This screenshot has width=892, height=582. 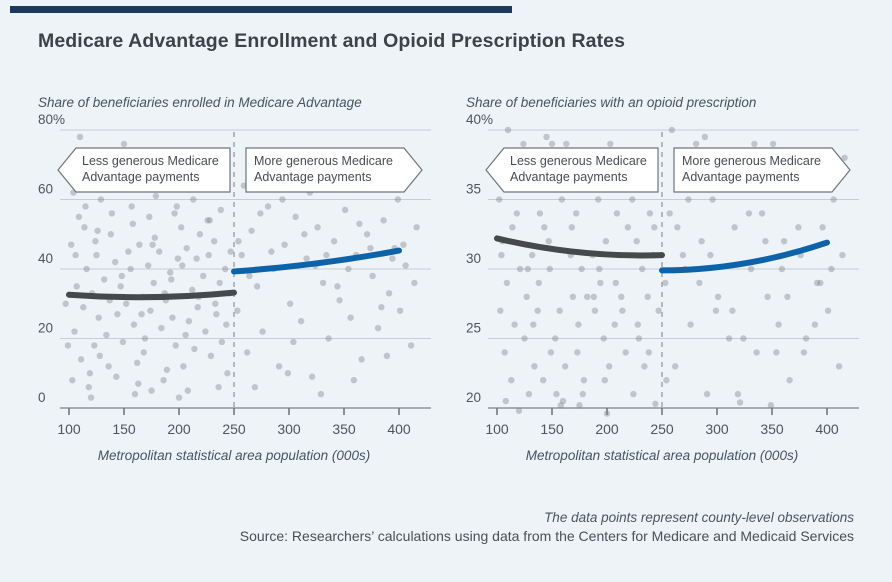 I want to click on y-tick-label: 40, so click(x=45, y=258).